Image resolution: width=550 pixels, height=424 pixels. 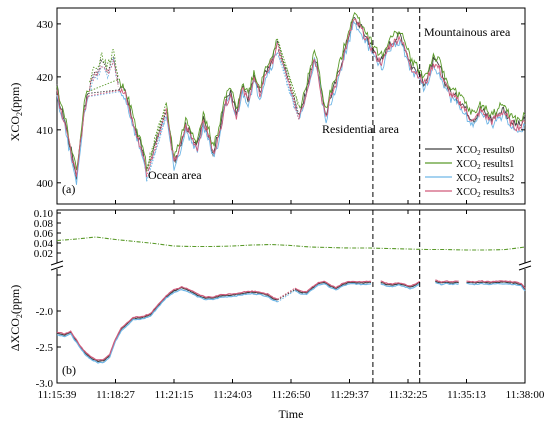 I want to click on axis-break-gap-left, so click(x=57, y=266).